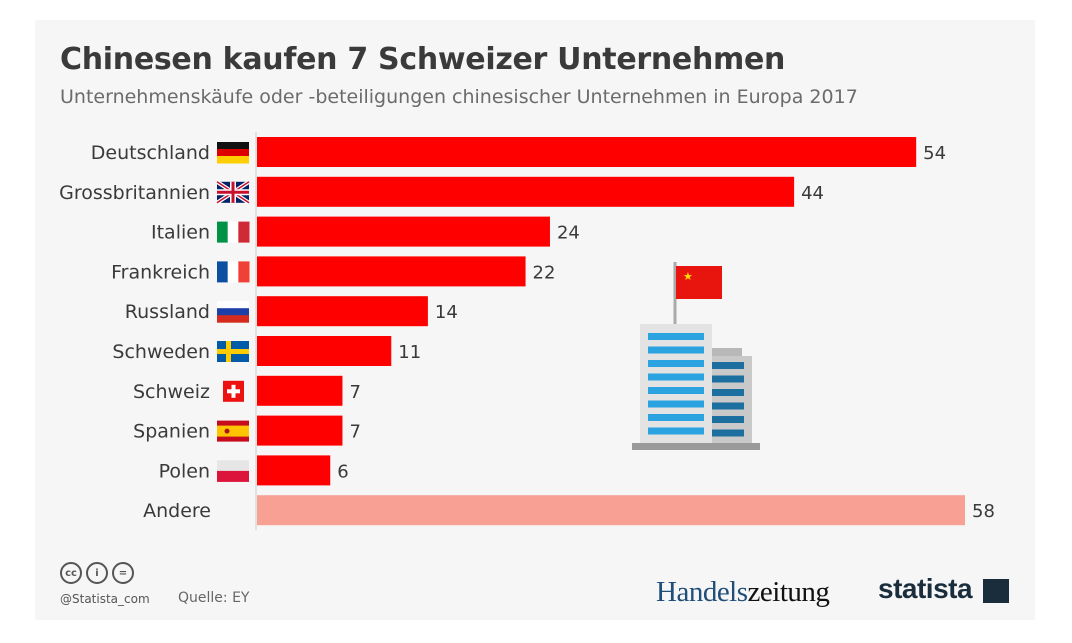 Image resolution: width=1072 pixels, height=643 pixels. I want to click on value-label: 11, so click(409, 352).